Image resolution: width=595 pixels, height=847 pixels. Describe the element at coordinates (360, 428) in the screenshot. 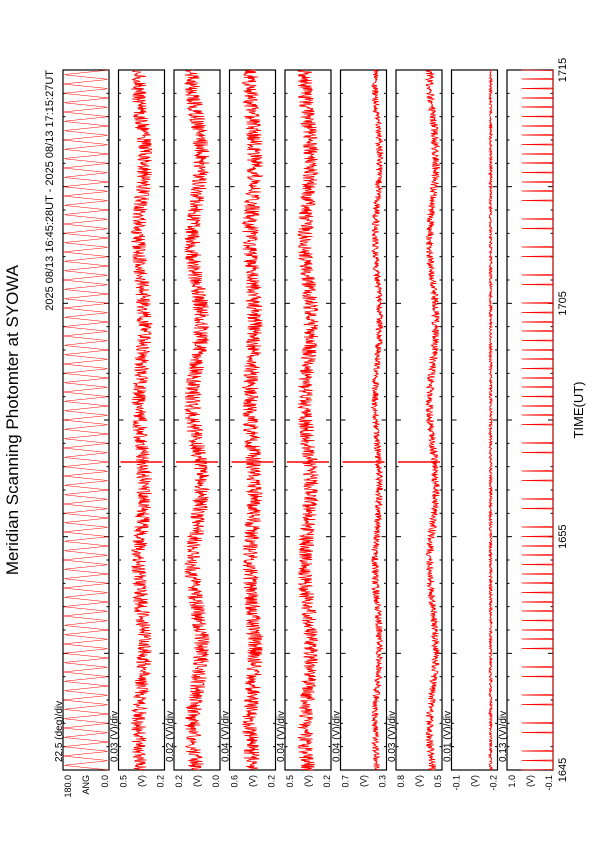

I see `panel-ch5: 0.04 (V)/div 0.3 0.7 (V)` at that location.